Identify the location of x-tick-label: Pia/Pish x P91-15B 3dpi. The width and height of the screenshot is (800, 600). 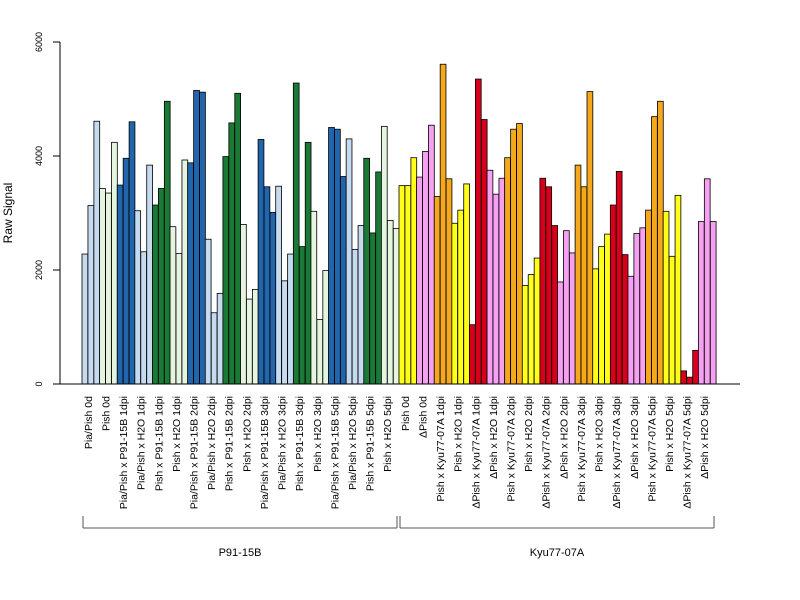
(265, 452).